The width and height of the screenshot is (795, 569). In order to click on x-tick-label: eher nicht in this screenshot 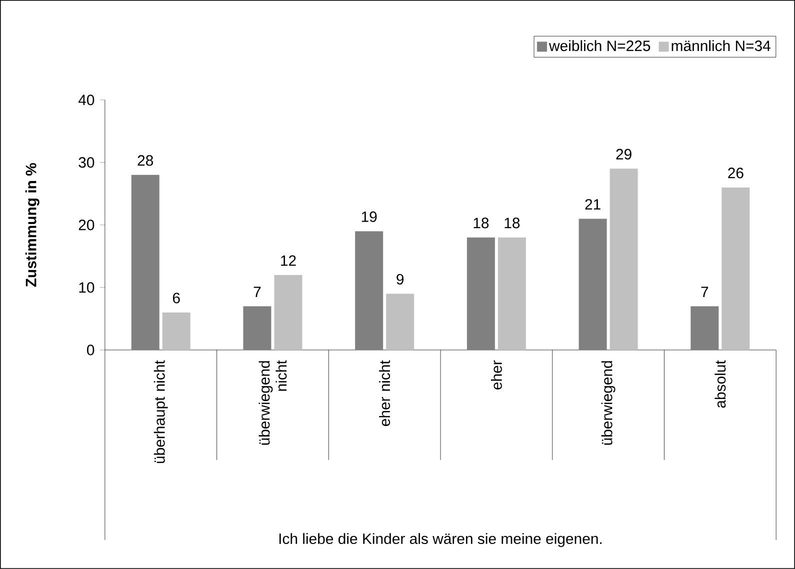, I will do `click(384, 393)`.